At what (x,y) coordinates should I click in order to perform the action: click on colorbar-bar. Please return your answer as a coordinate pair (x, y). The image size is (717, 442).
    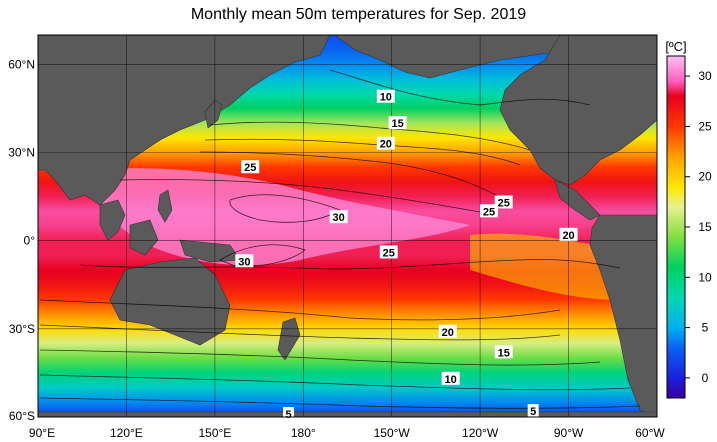
    Looking at the image, I should click on (676, 227).